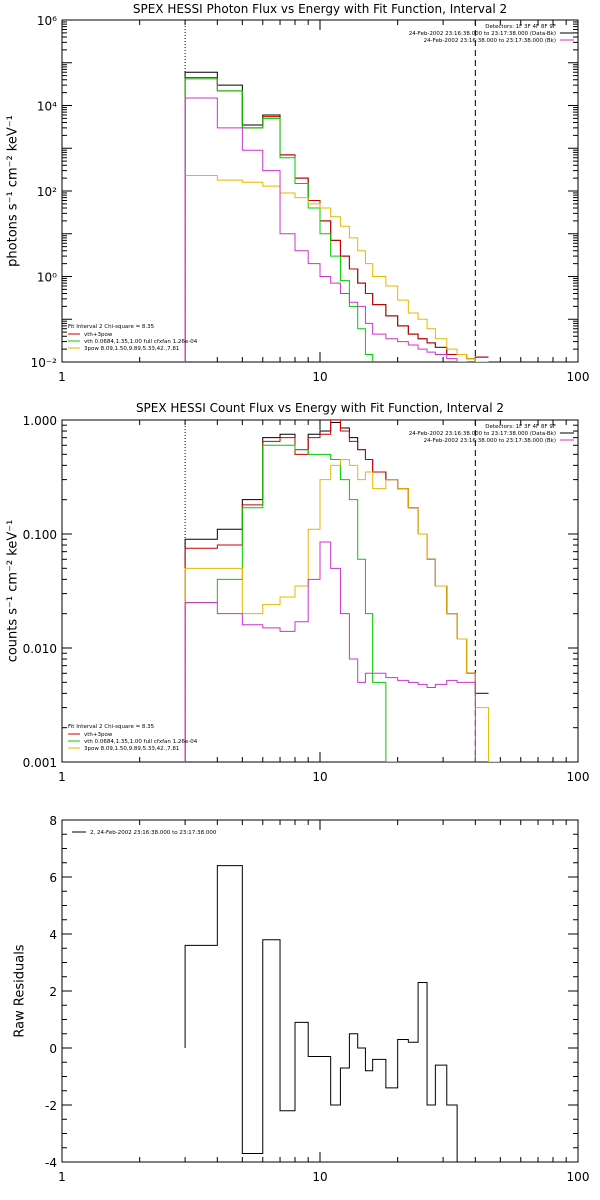 This screenshot has height=1200, width=600. I want to click on y-tick-label: -2, so click(51, 1106).